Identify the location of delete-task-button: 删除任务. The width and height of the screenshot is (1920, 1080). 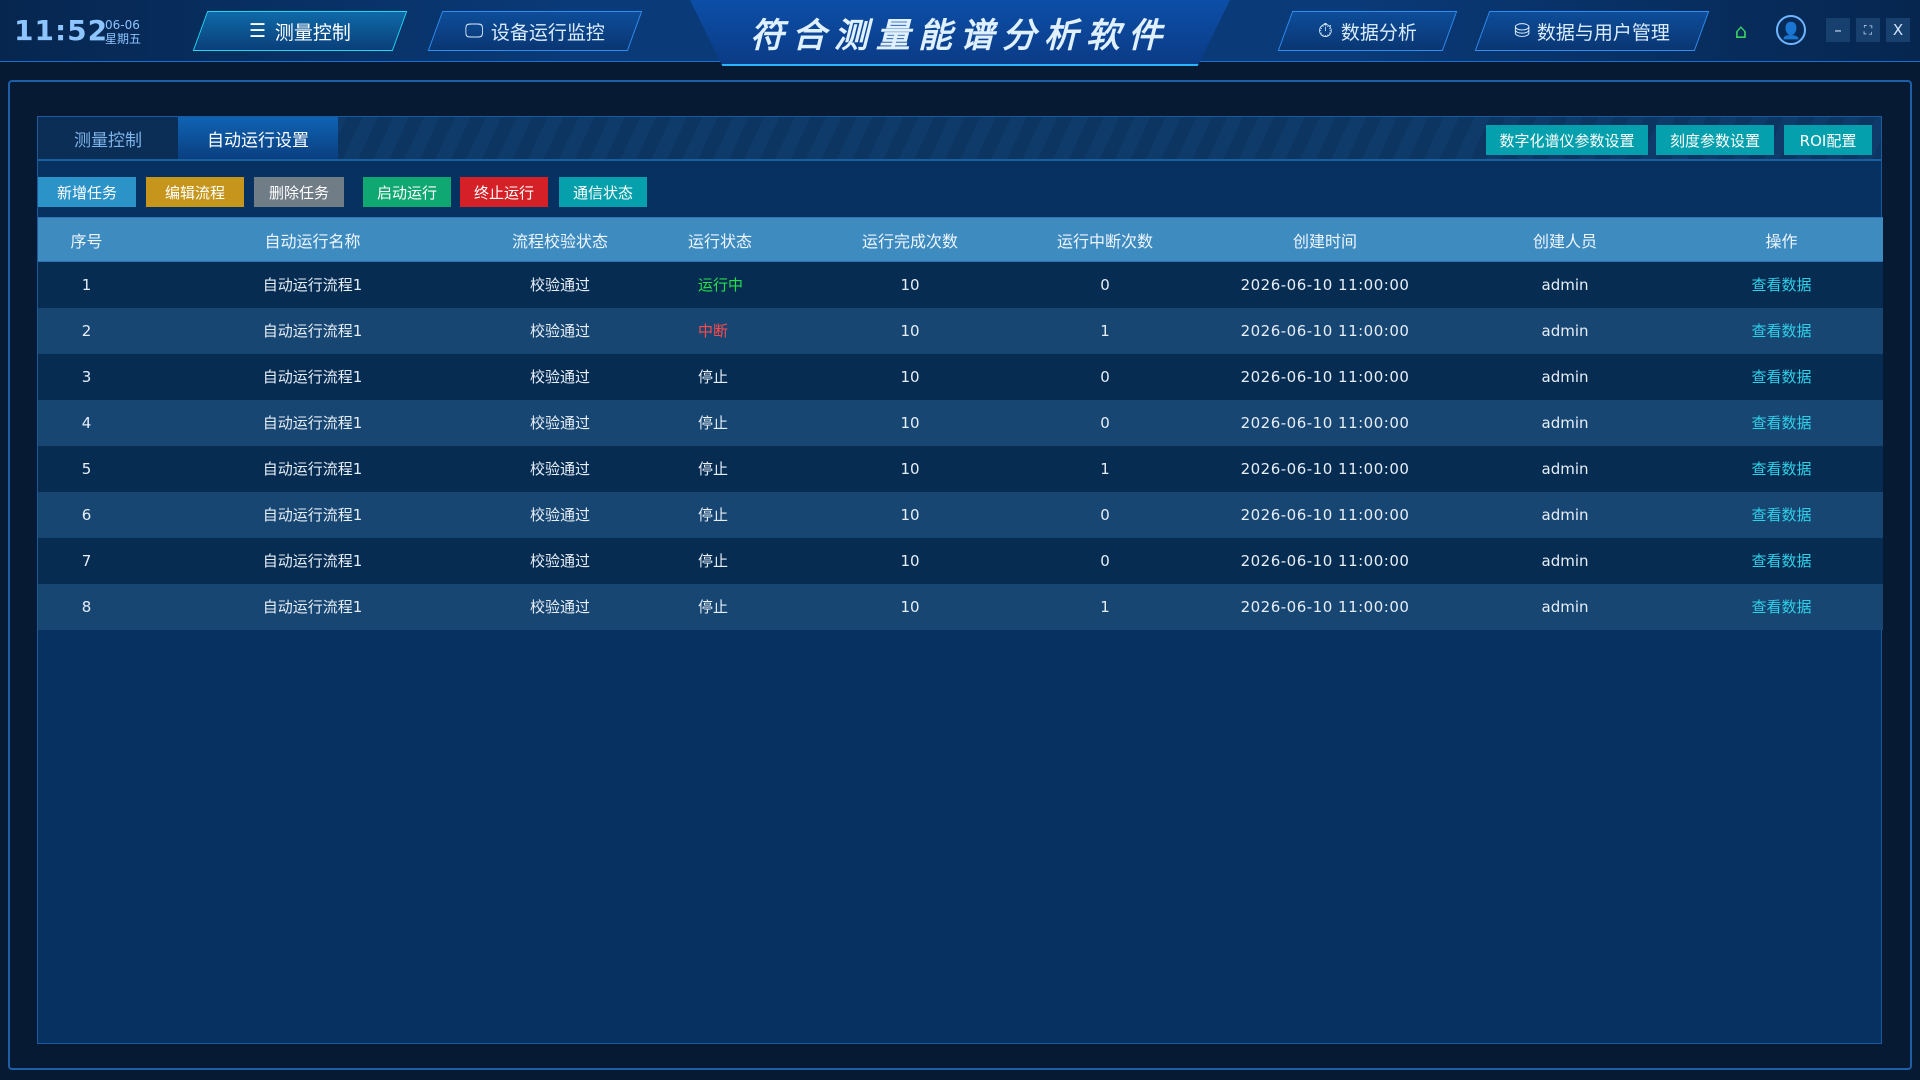
(299, 192).